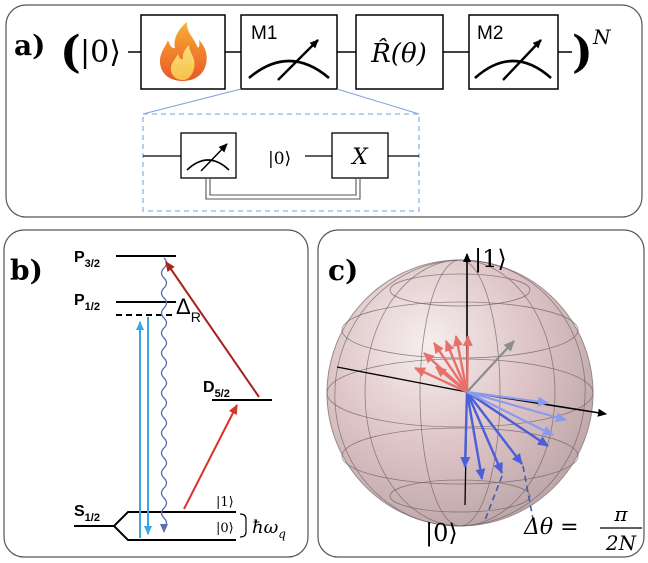  What do you see at coordinates (264, 33) in the screenshot?
I see `m1-label: M1` at bounding box center [264, 33].